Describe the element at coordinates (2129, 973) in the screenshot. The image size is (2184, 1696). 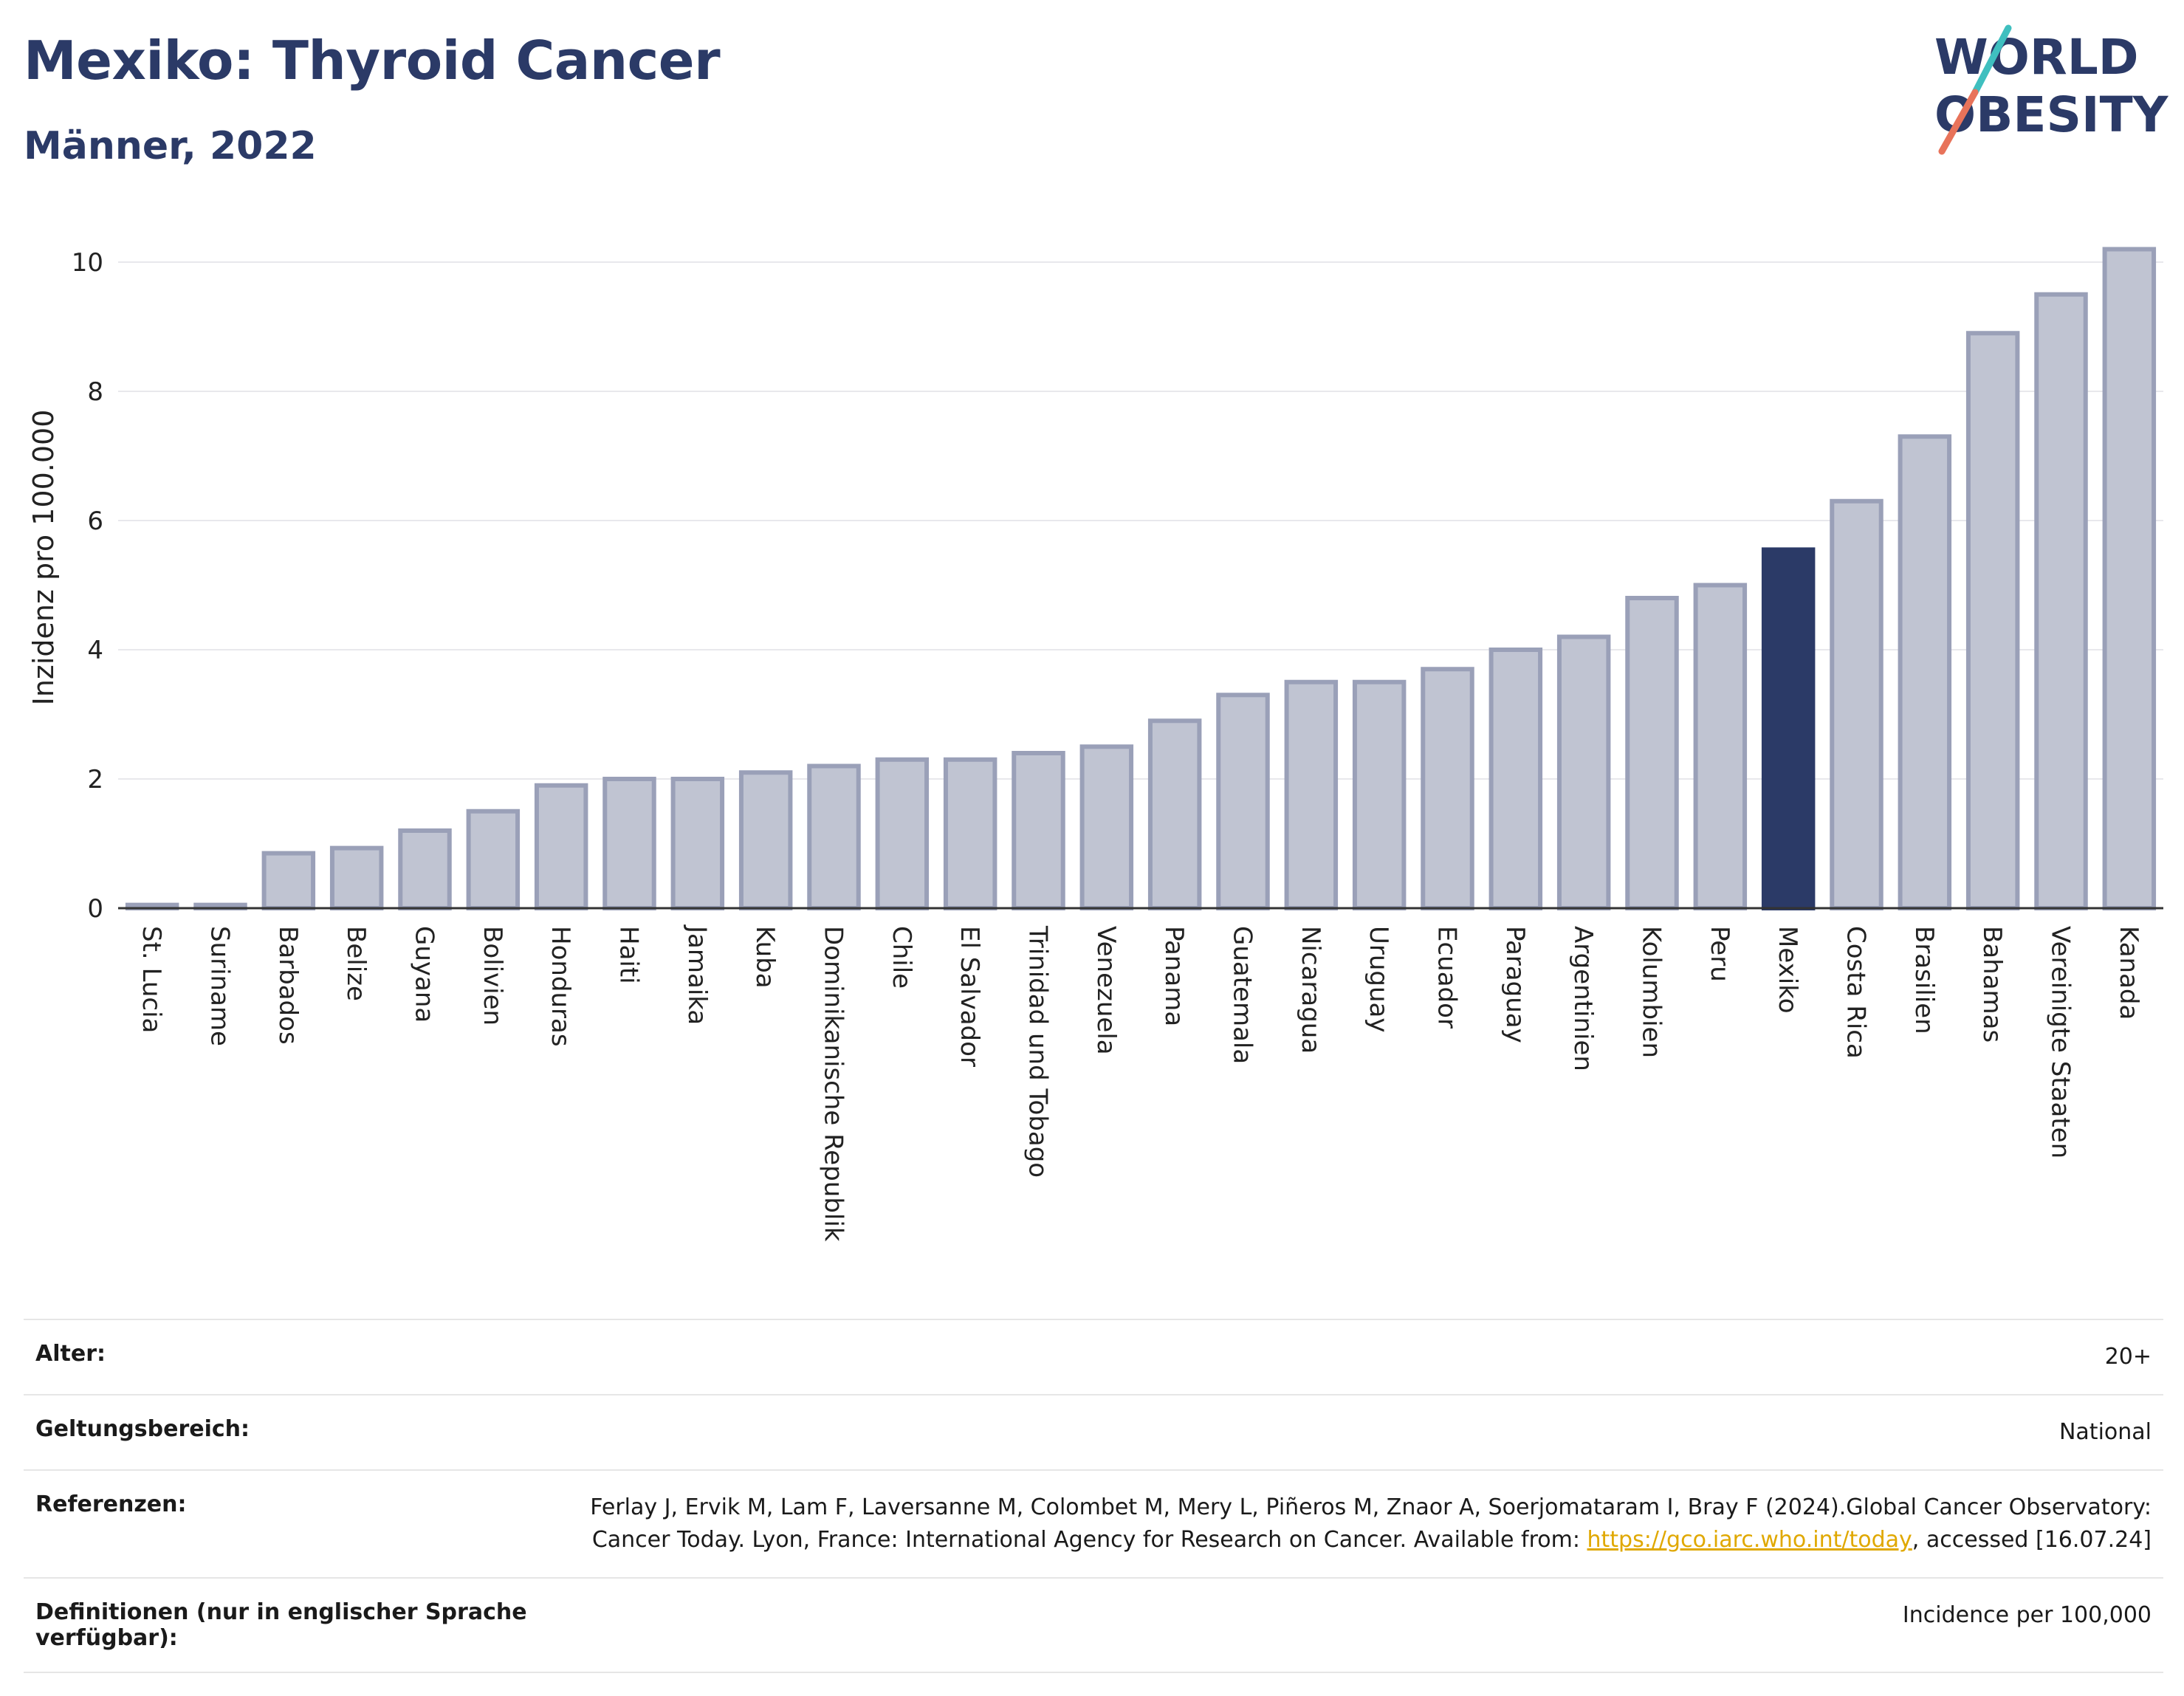
I see `x-tick-label: Kanada` at that location.